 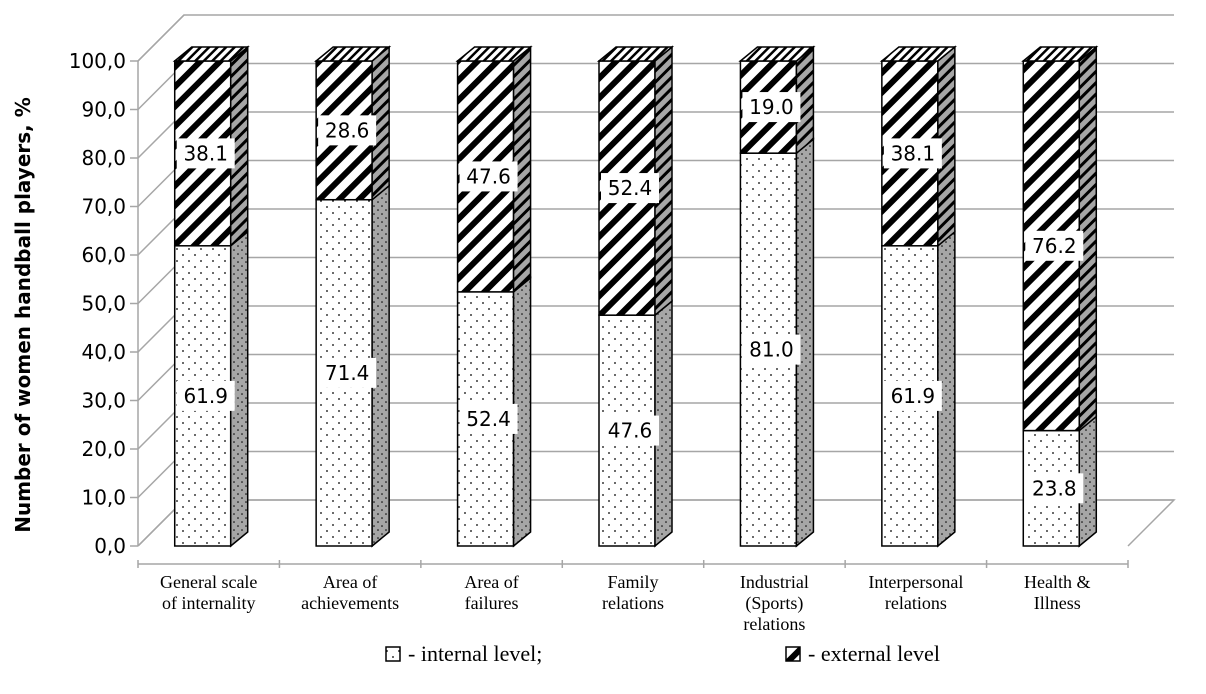 What do you see at coordinates (103, 352) in the screenshot?
I see `y-tick-label: 40,0` at bounding box center [103, 352].